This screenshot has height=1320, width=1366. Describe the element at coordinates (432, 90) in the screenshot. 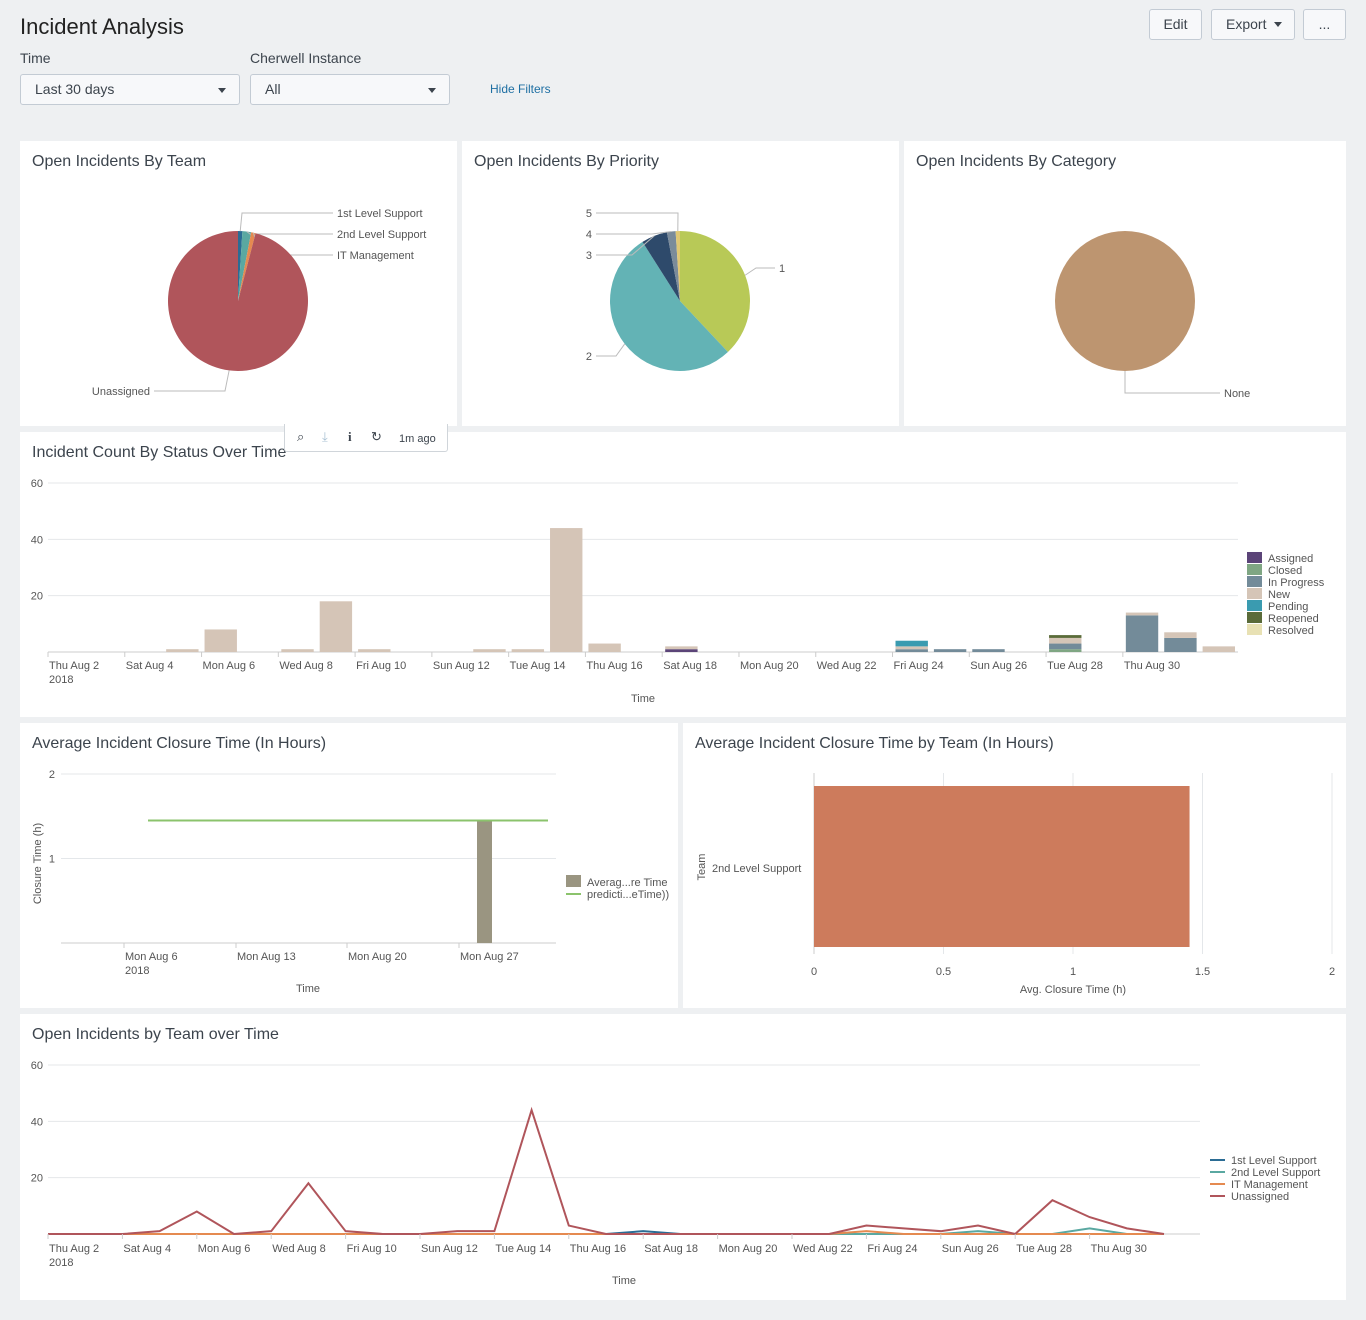

I see `chevron-down-icon` at that location.